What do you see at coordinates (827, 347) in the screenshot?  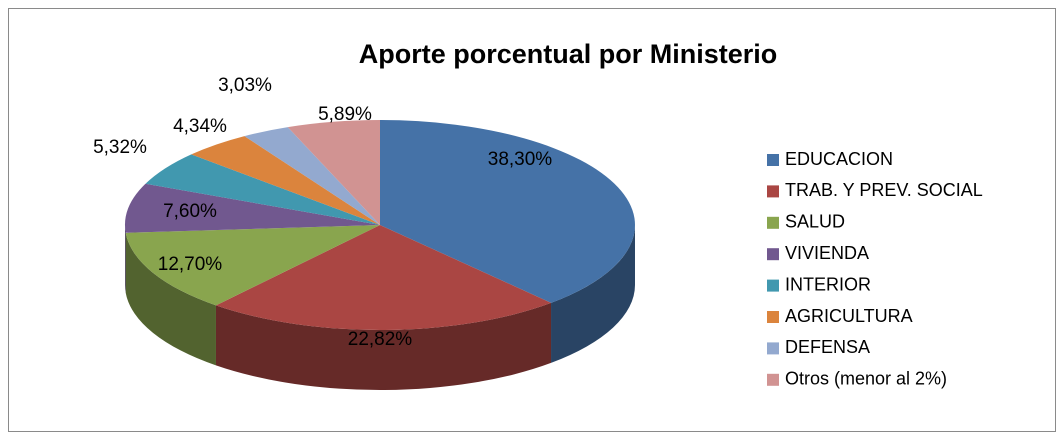 I see `legend-label: DEFENSA` at bounding box center [827, 347].